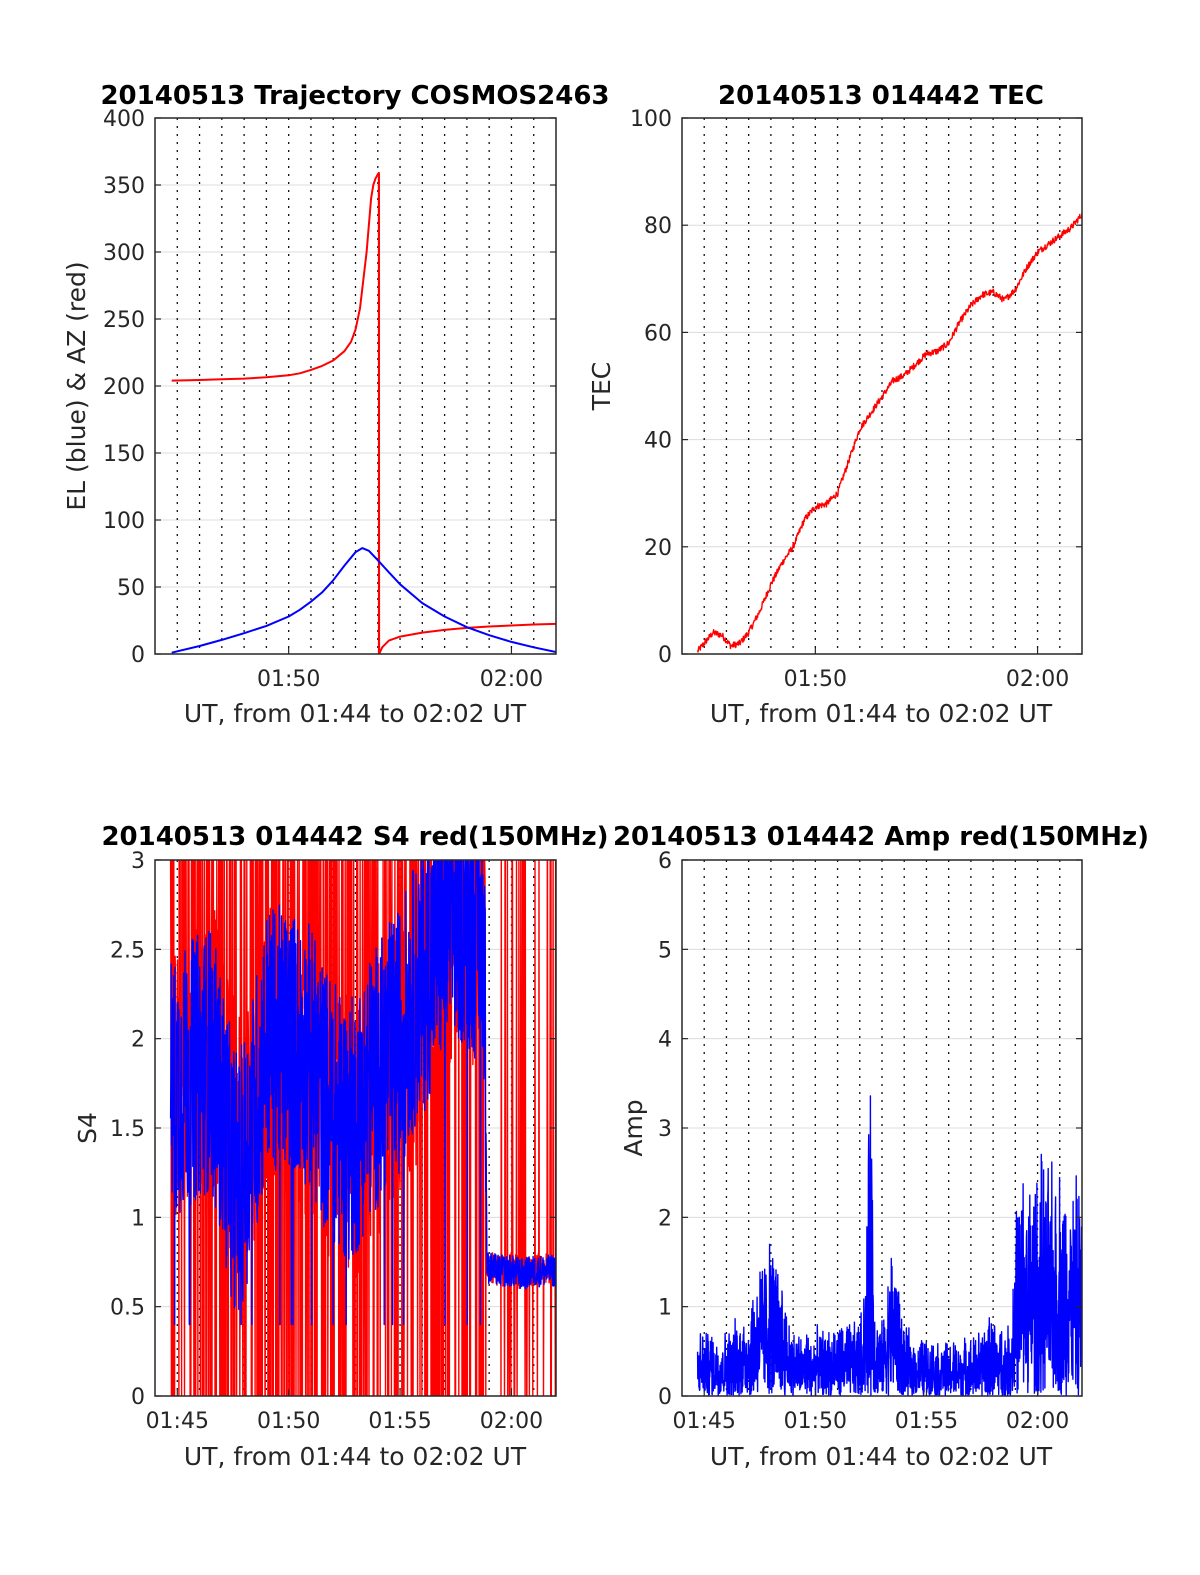 This screenshot has width=1200, height=1575. I want to click on y-tick-label: 350, so click(124, 186).